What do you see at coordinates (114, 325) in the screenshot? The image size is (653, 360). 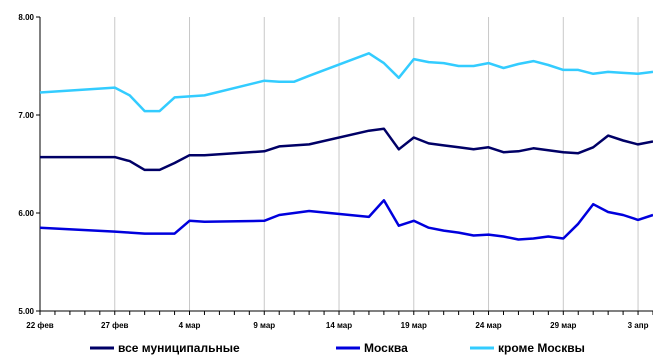 I see `x-tick-label: 27 фев` at bounding box center [114, 325].